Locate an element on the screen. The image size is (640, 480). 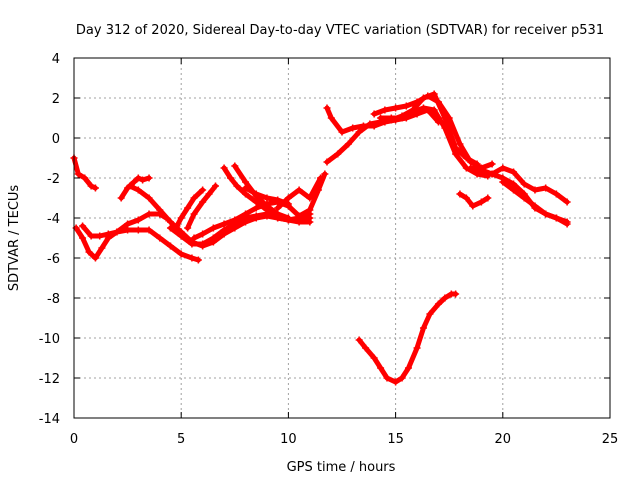
y-tick-label: 0 is located at coordinates (56, 139).